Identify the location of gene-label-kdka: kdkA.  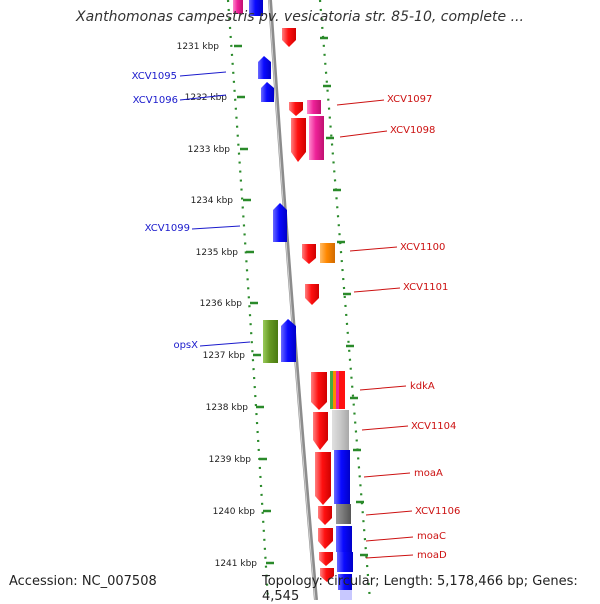
(422, 386).